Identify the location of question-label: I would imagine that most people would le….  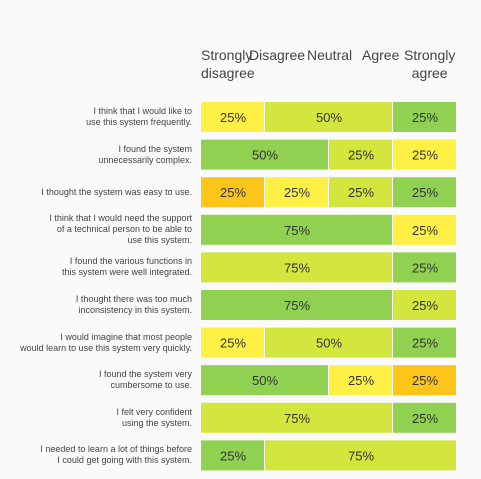
(96, 343).